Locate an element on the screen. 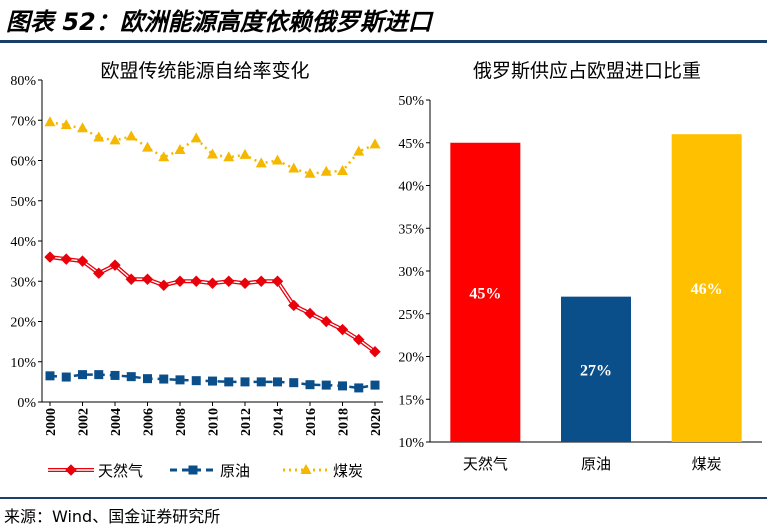 This screenshot has width=767, height=527. bar-y-tick-label: 45% is located at coordinates (411, 144).